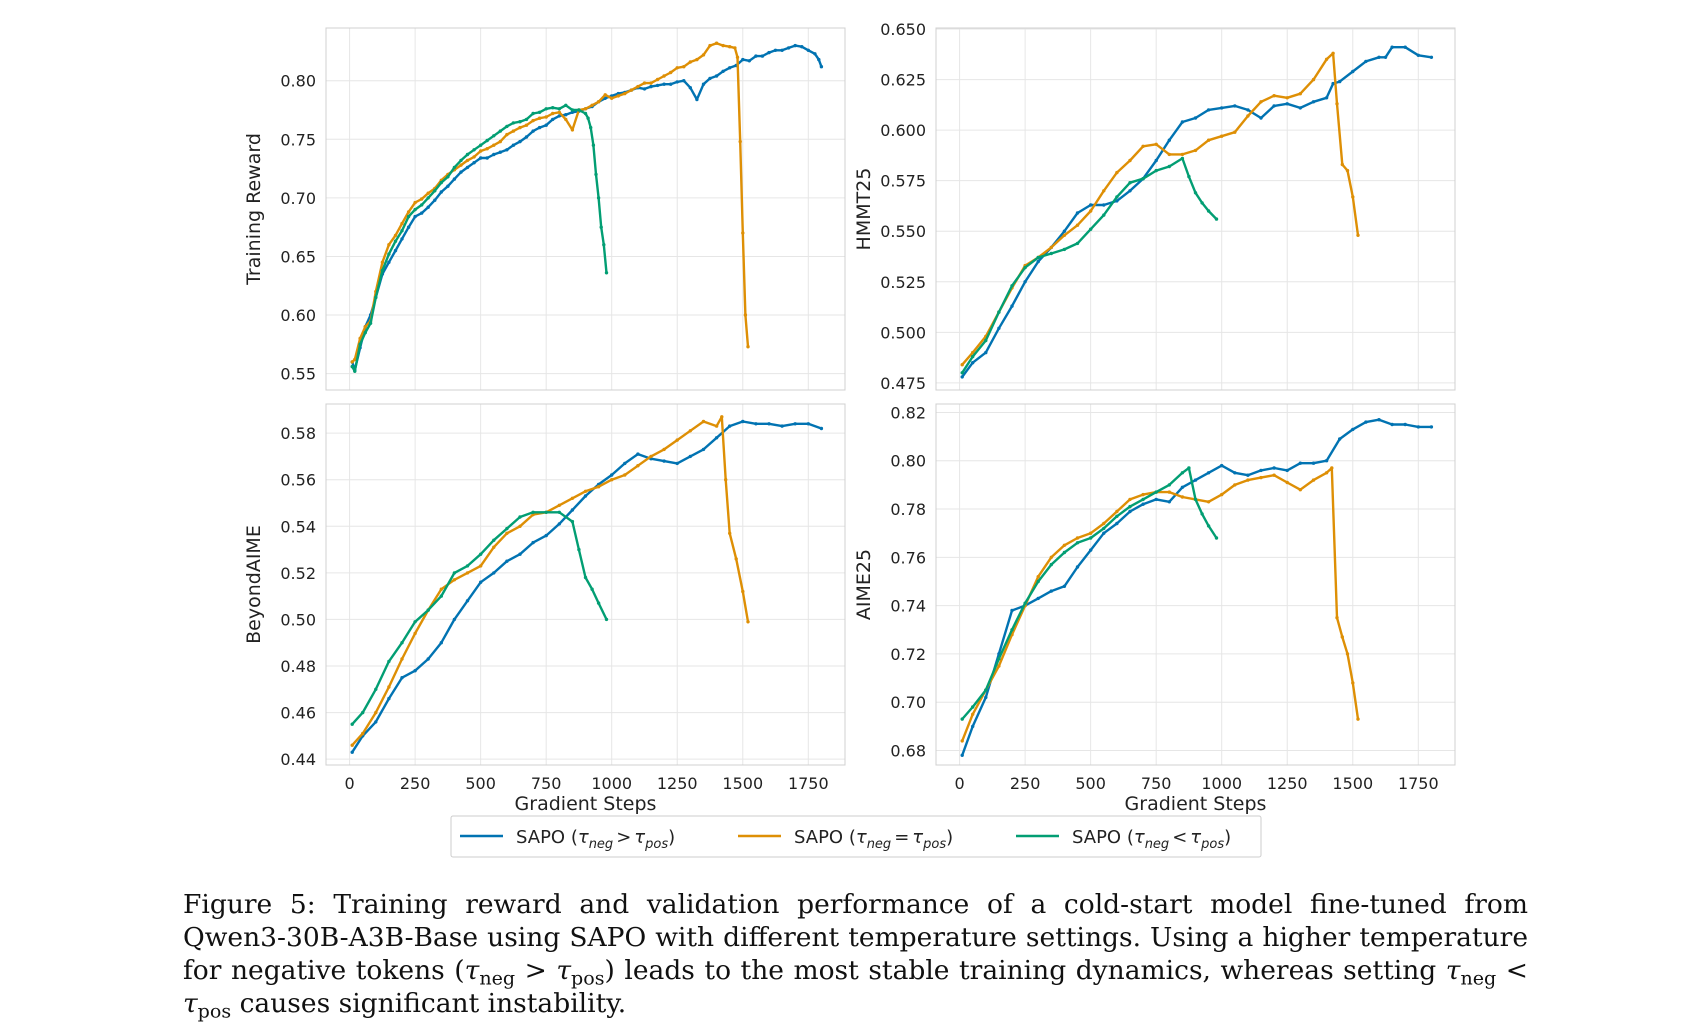 Image resolution: width=1708 pixels, height=1028 pixels. What do you see at coordinates (587, 208) in the screenshot?
I see `series-line-neg-gt-pos` at bounding box center [587, 208].